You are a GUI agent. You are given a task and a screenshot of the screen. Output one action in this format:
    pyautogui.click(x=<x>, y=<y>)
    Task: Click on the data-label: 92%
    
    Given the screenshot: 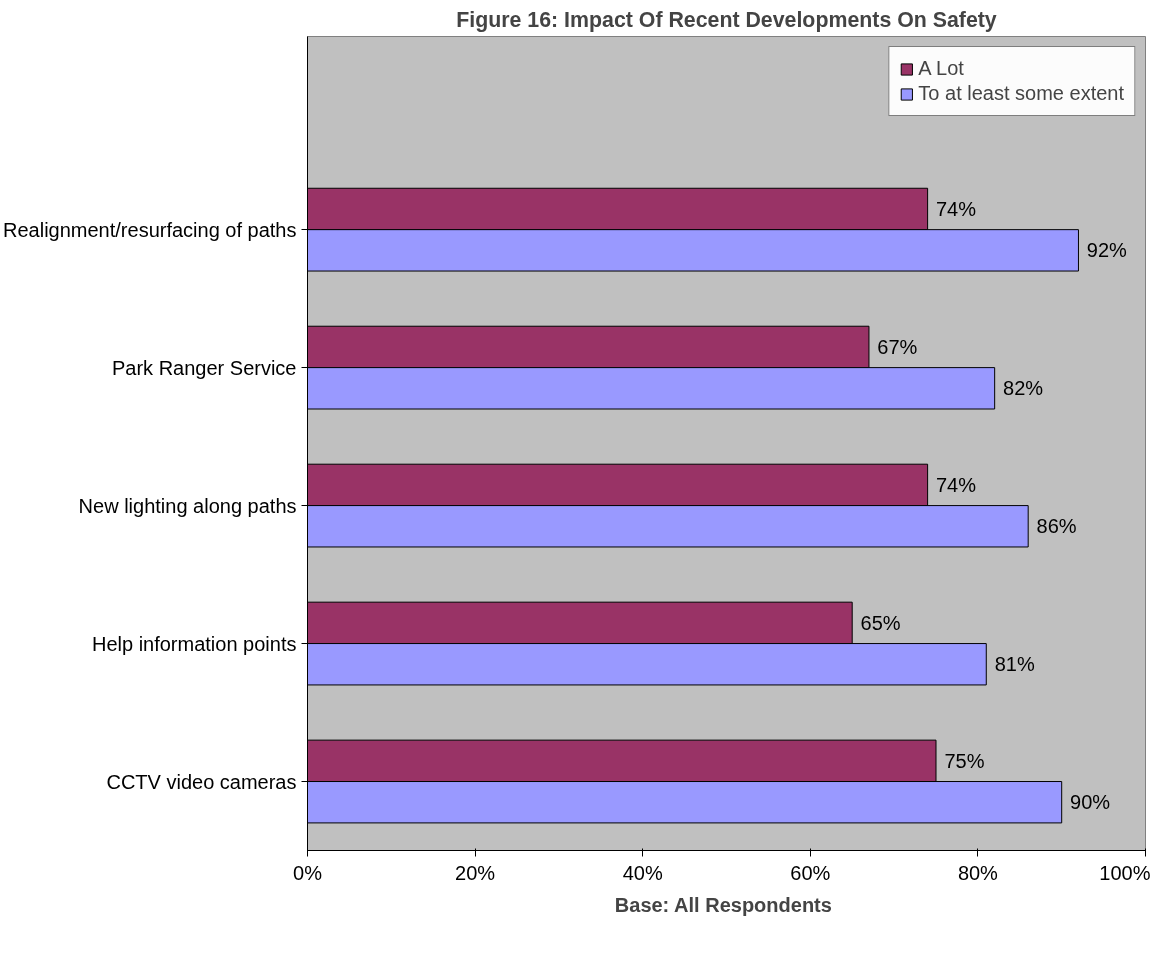 What is the action you would take?
    pyautogui.click(x=1107, y=250)
    